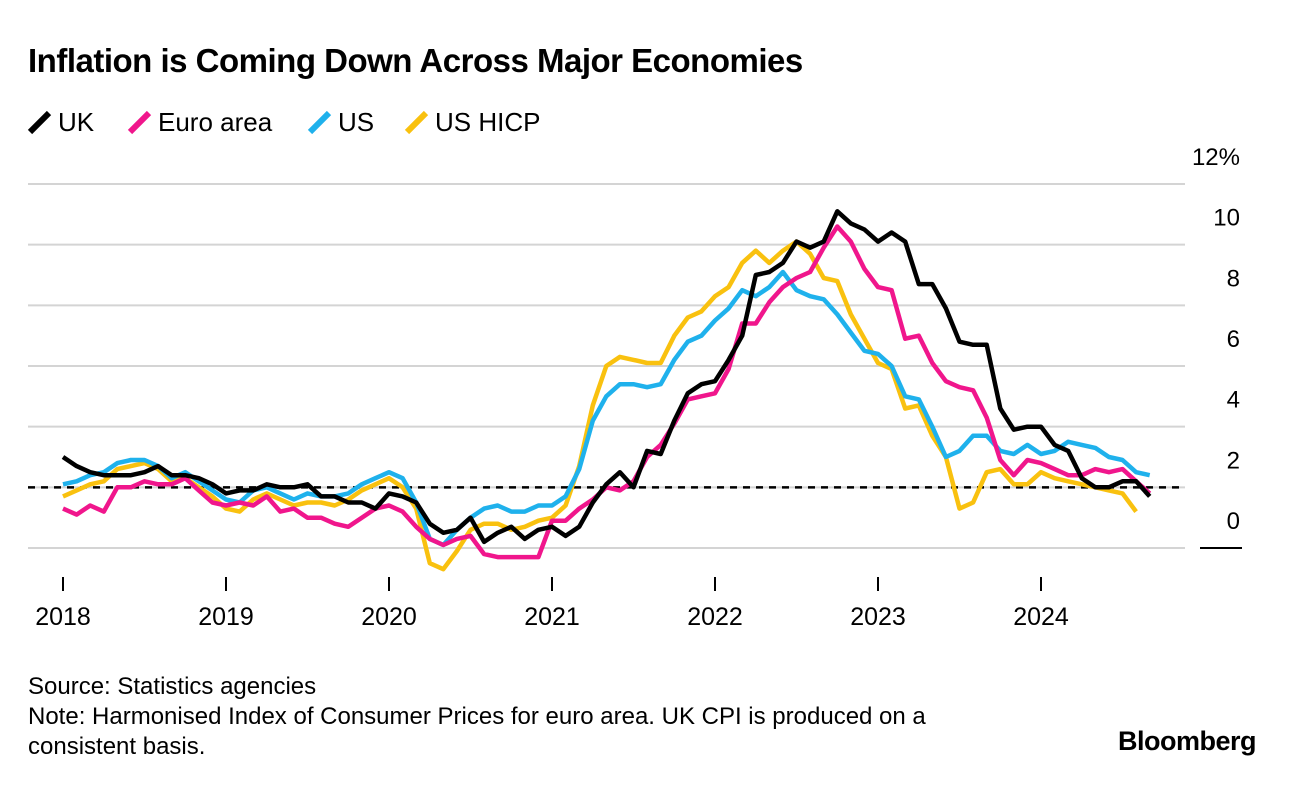  Describe the element at coordinates (356, 122) in the screenshot. I see `legend-label: US` at that location.